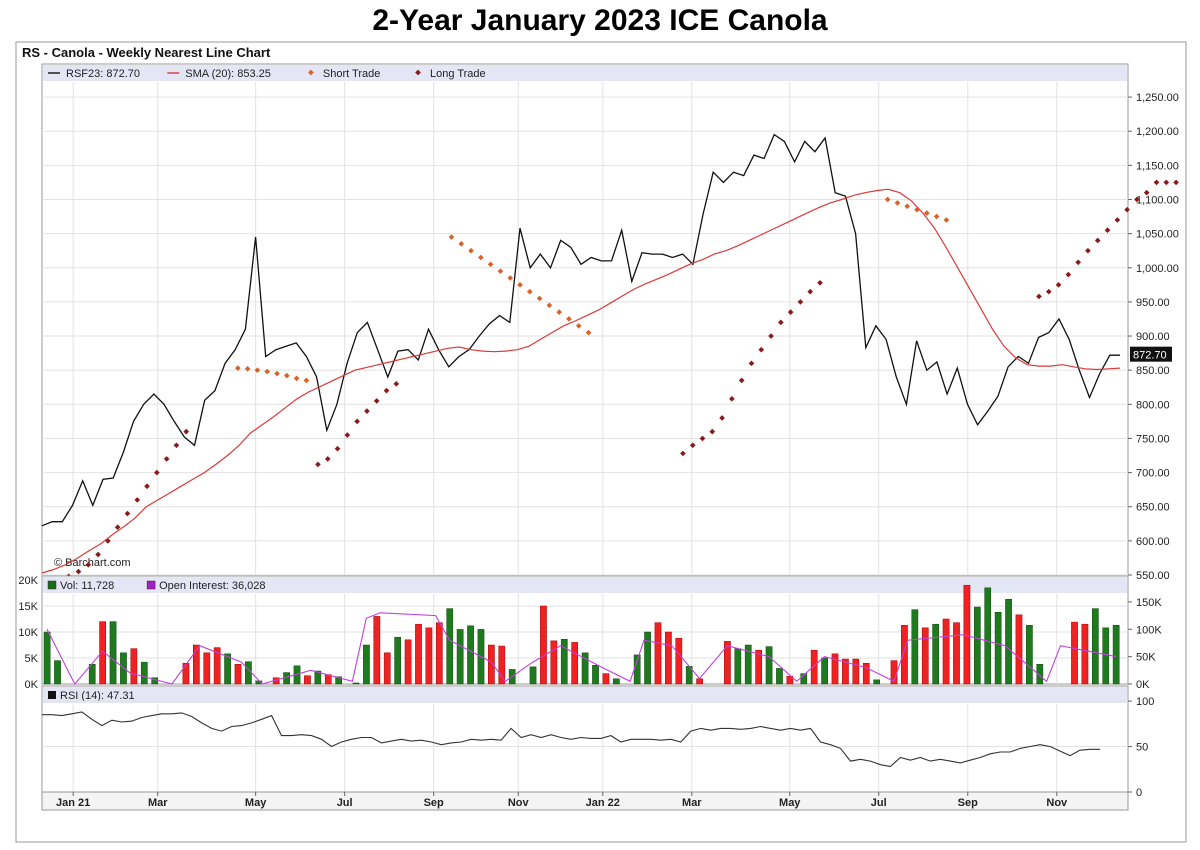 This screenshot has width=1200, height=850. Describe the element at coordinates (1145, 702) in the screenshot. I see `rsi-tick-label: 100` at that location.